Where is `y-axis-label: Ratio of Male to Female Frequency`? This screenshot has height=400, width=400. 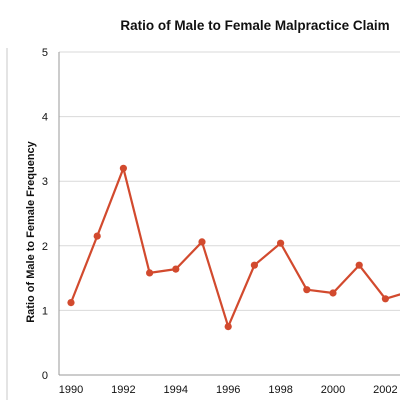
y-axis-label: Ratio of Male to Female Frequency is located at coordinates (31, 231).